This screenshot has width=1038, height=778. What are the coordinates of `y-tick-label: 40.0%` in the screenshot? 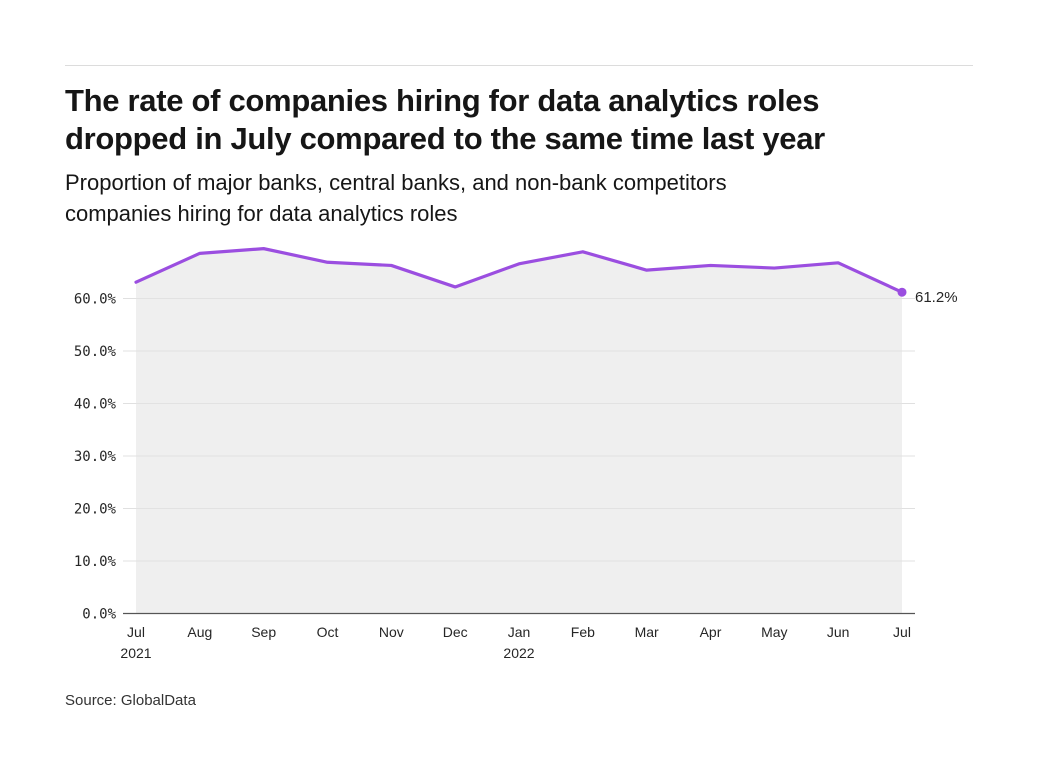 It's located at (95, 405).